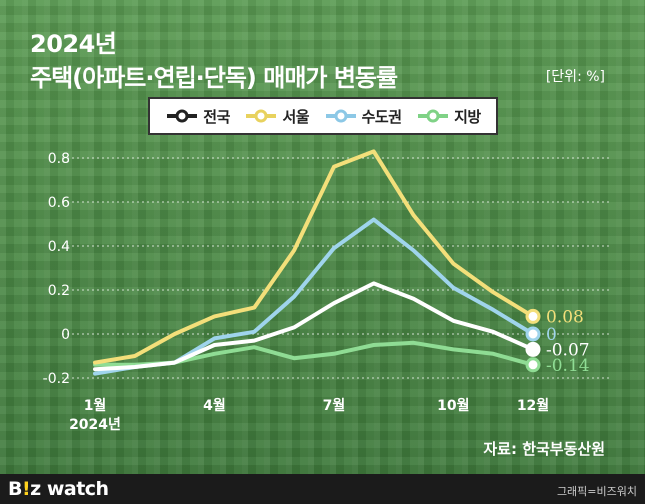 The height and width of the screenshot is (504, 645). I want to click on chart-title: 주택(아파트·연립·단독) 매매가 변동률, so click(214, 78).